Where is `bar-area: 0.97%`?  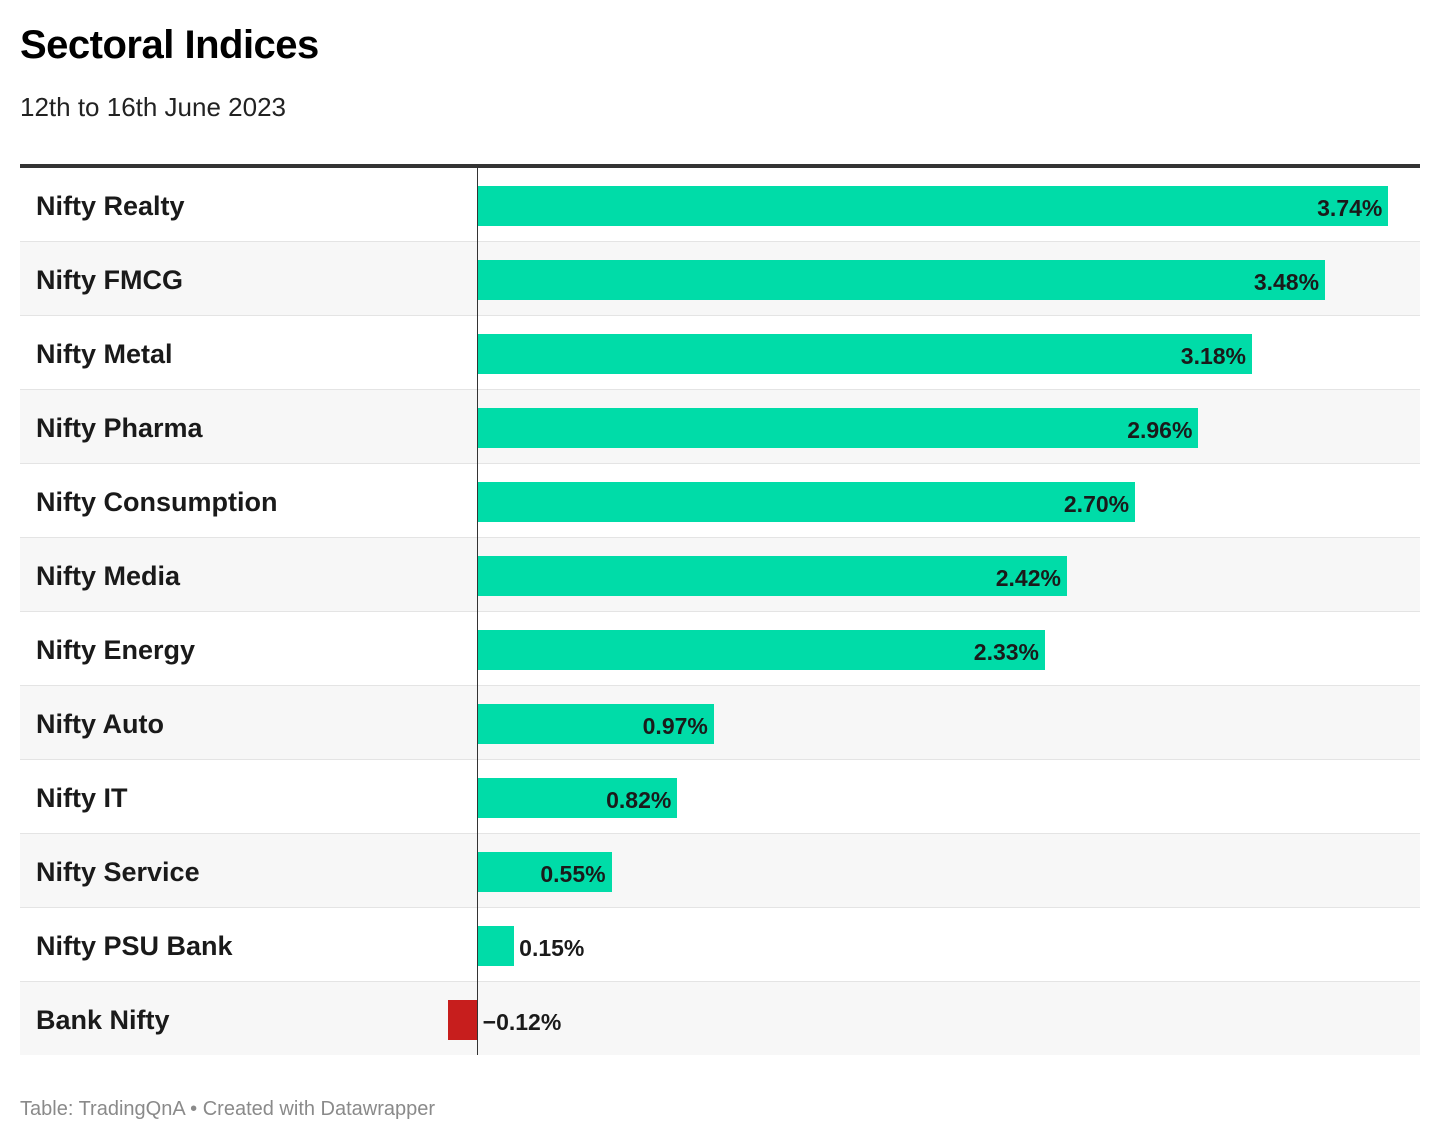 bar-area: 0.97% is located at coordinates (933, 722).